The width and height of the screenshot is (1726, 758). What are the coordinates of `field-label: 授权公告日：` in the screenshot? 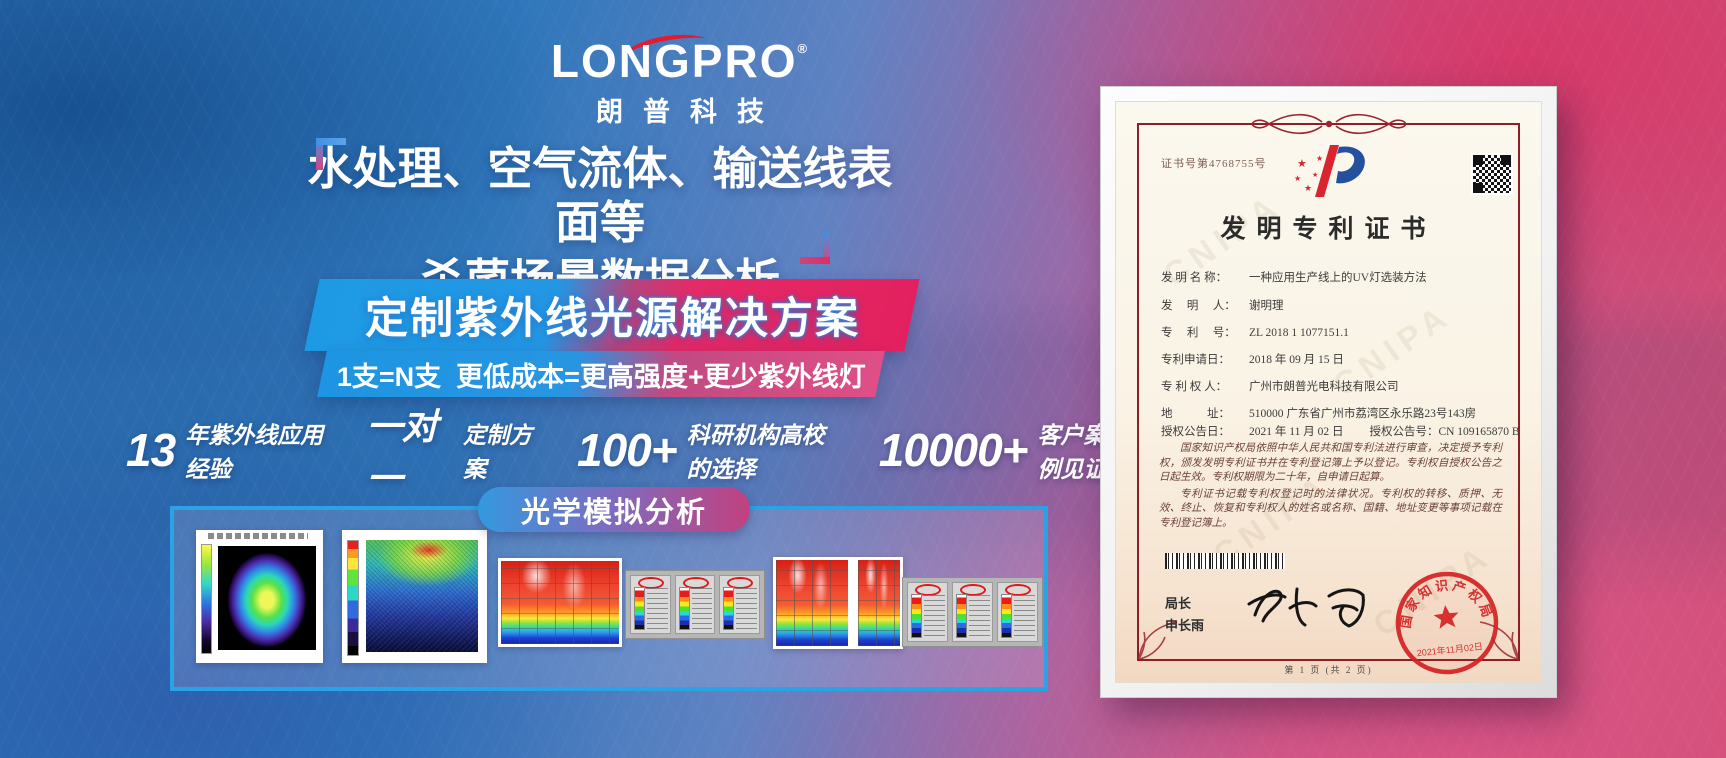 It's located at (1195, 432).